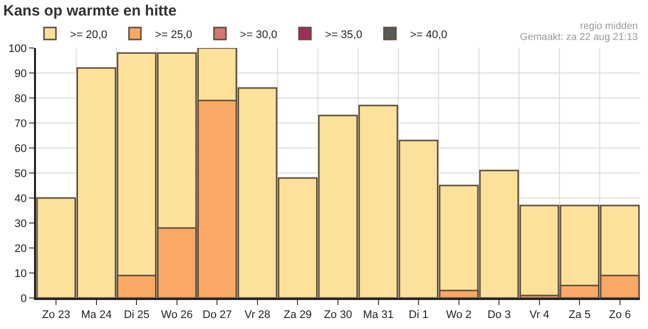 The width and height of the screenshot is (648, 329). Describe the element at coordinates (429, 34) in the screenshot. I see `legend-label: >= 40,0` at that location.